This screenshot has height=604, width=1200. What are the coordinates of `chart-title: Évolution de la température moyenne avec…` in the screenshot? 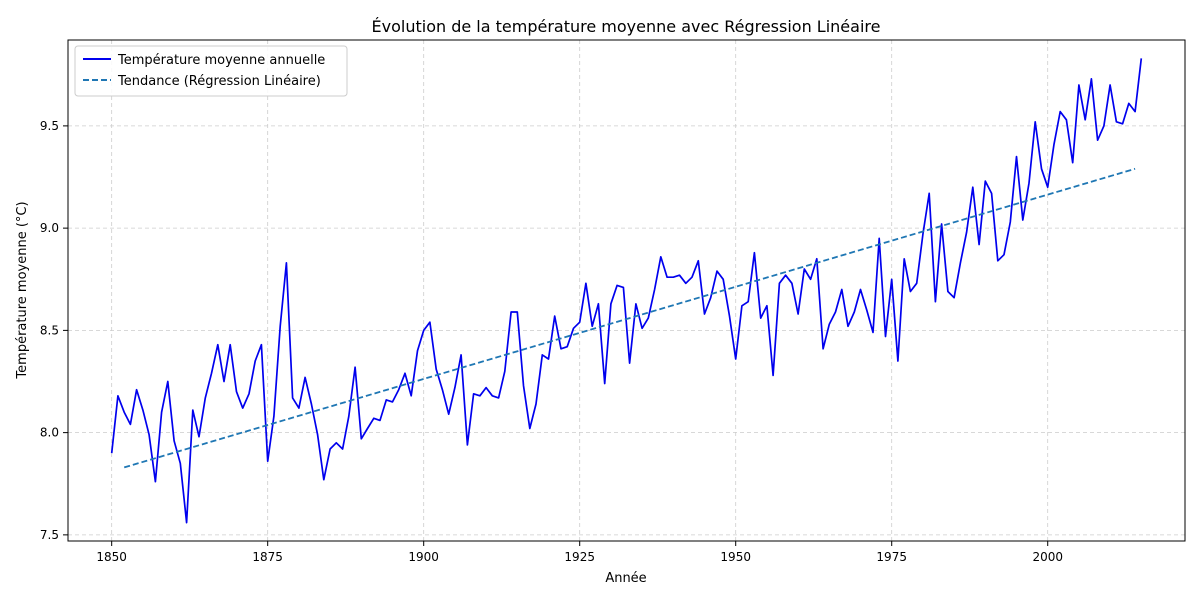 It's located at (626, 26).